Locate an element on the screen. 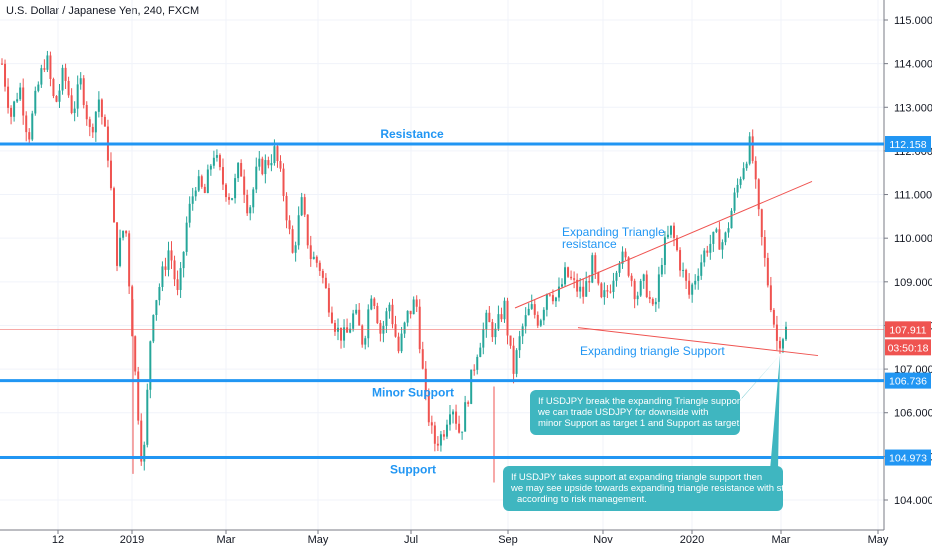 Image resolution: width=932 pixels, height=550 pixels. y-tick-label-9: 106.000 is located at coordinates (913, 414).